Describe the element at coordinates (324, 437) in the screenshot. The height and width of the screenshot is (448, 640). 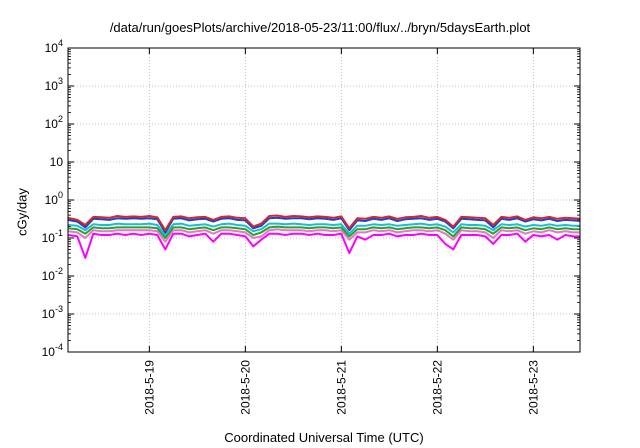
I see `x-axis-label: Coordinated Universal Time (UTC)` at that location.